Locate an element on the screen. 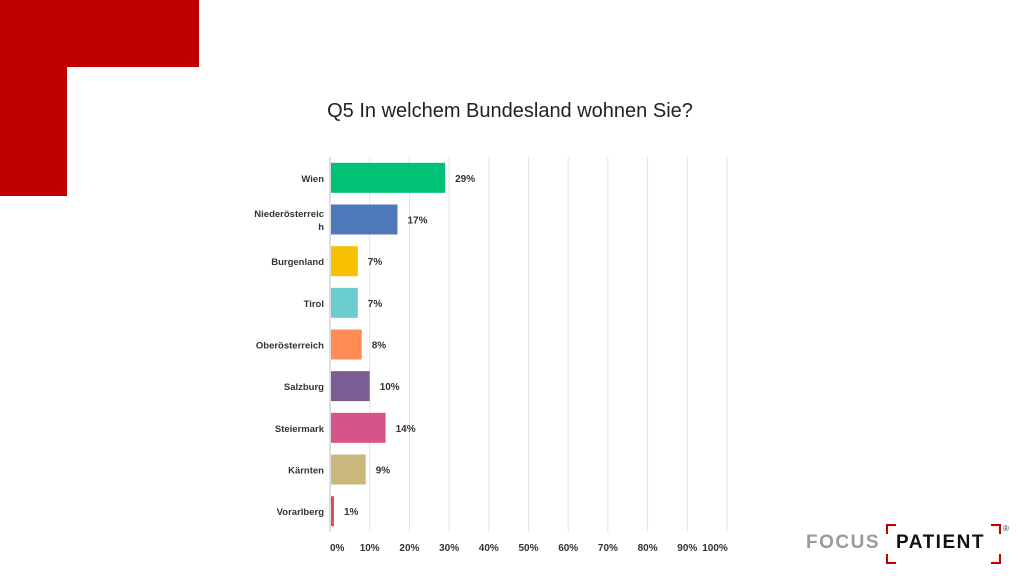  logo-bracket-top-right is located at coordinates (996, 529).